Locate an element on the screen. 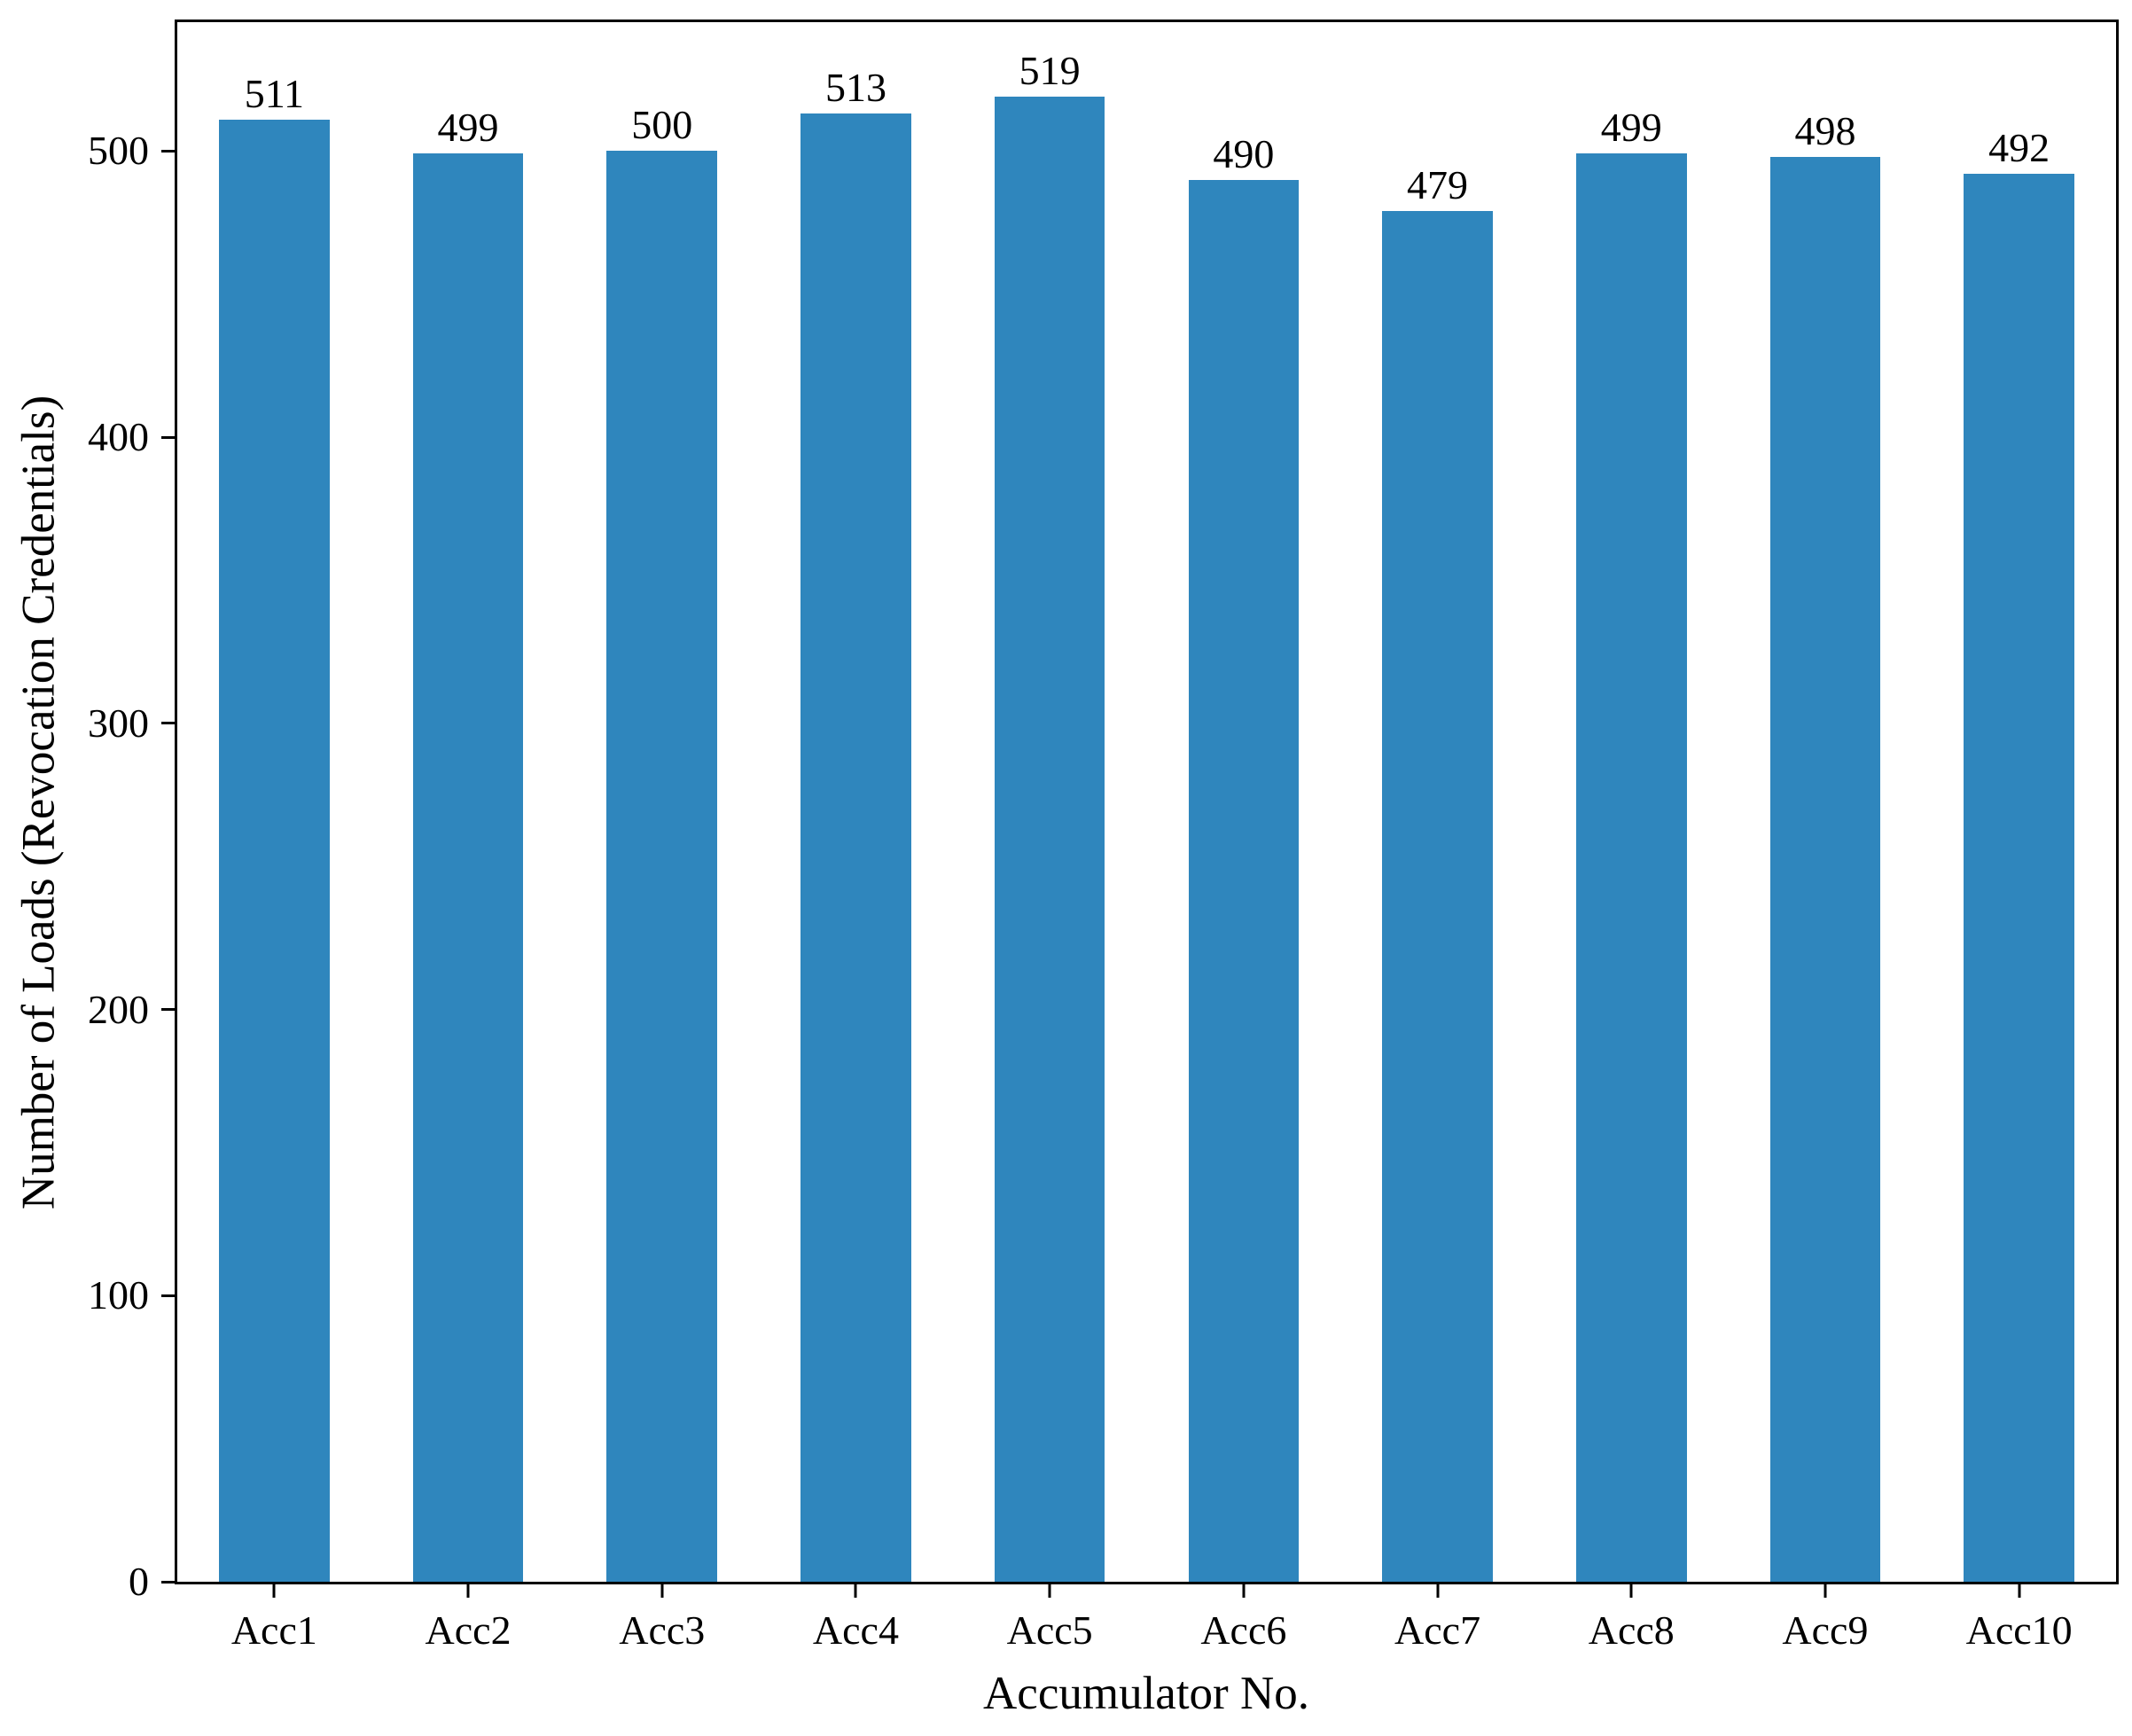 This screenshot has width=2132, height=1736. x-tick-label: Acc5 is located at coordinates (1049, 1630).